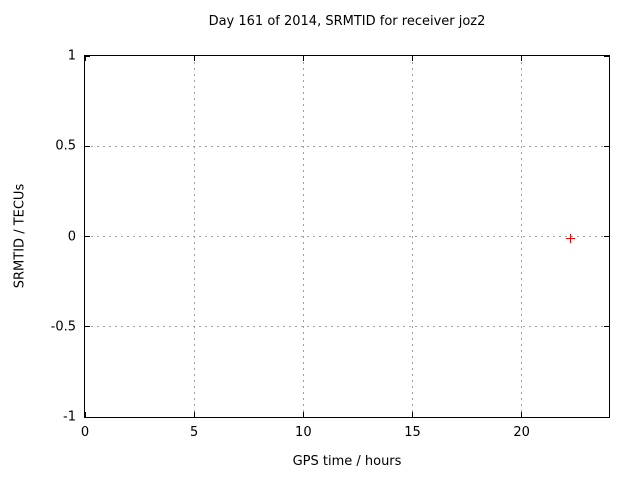  Describe the element at coordinates (20, 236) in the screenshot. I see `y-axis-label: SRMTID / TECUs` at that location.